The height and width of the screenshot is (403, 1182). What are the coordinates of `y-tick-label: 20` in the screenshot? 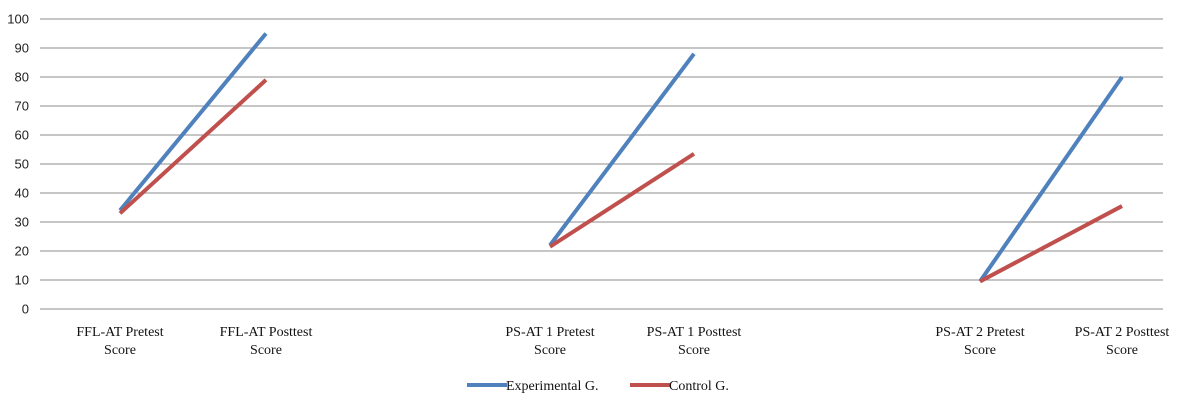 It's located at (22, 251).